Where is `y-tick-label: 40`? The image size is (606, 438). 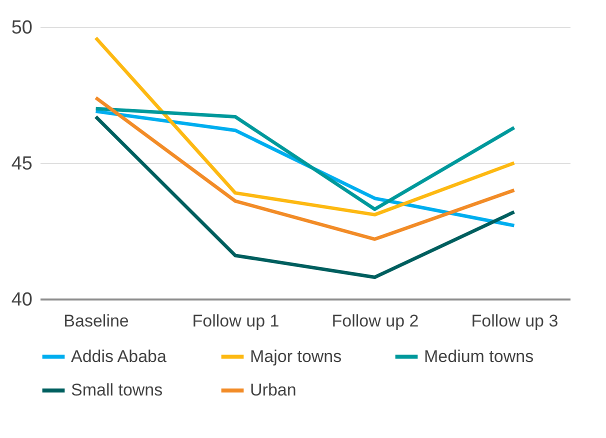 y-tick-label: 40 is located at coordinates (21, 300).